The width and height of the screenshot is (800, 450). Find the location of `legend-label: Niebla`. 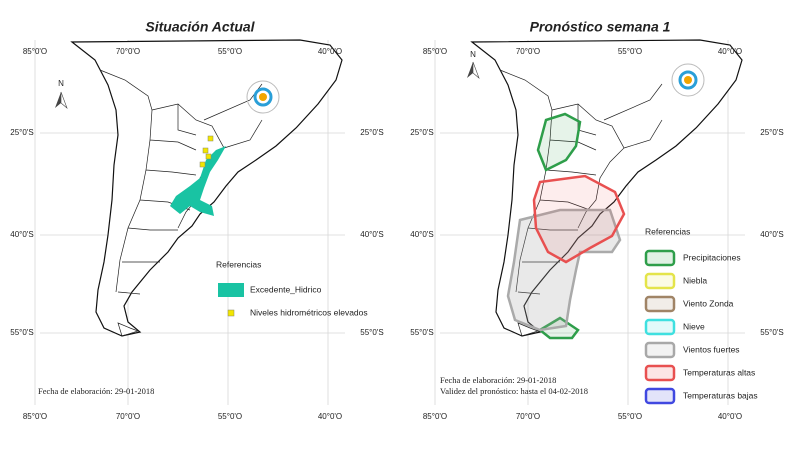

legend-label: Niebla is located at coordinates (695, 280).